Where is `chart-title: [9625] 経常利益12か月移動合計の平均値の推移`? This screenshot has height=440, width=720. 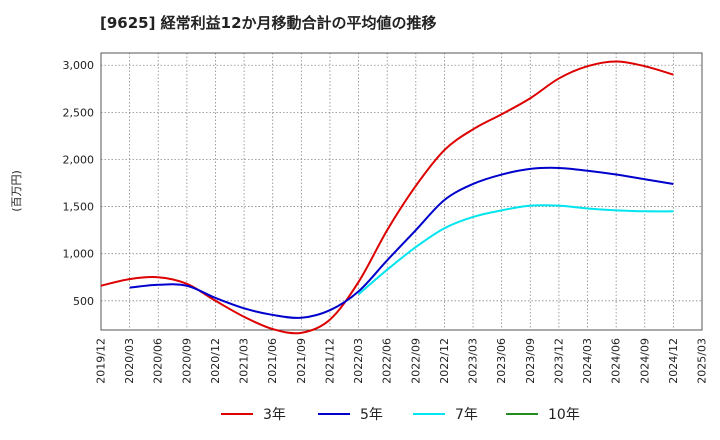
chart-title: [9625] 経常利益12か月移動合計の平均値の推移 is located at coordinates (268, 23).